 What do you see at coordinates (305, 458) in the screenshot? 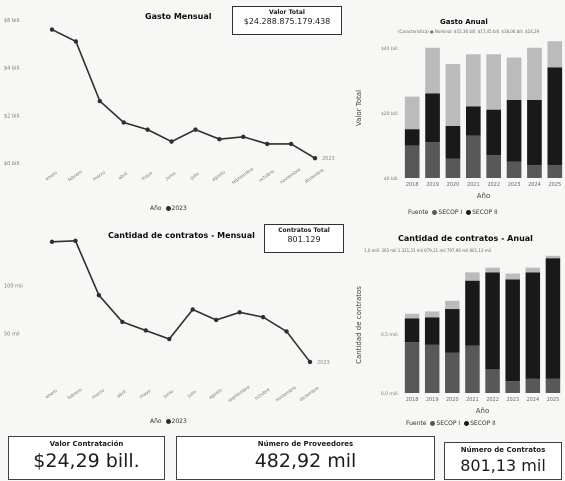
I see `kpi-card-numero-proveedores: Número de Proveedores 482,92 mil` at bounding box center [305, 458].